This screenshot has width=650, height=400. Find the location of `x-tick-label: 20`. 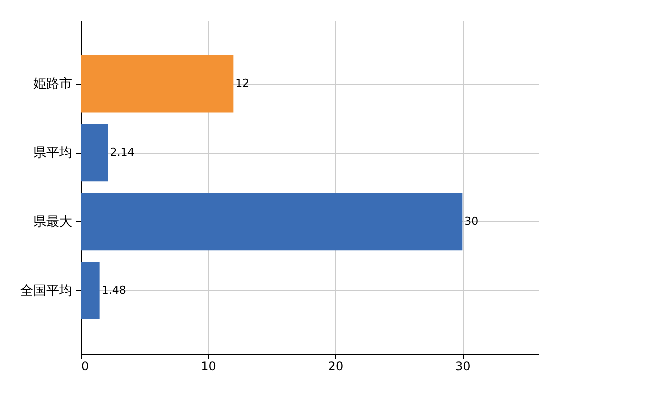

x-tick-label: 20 is located at coordinates (336, 367).